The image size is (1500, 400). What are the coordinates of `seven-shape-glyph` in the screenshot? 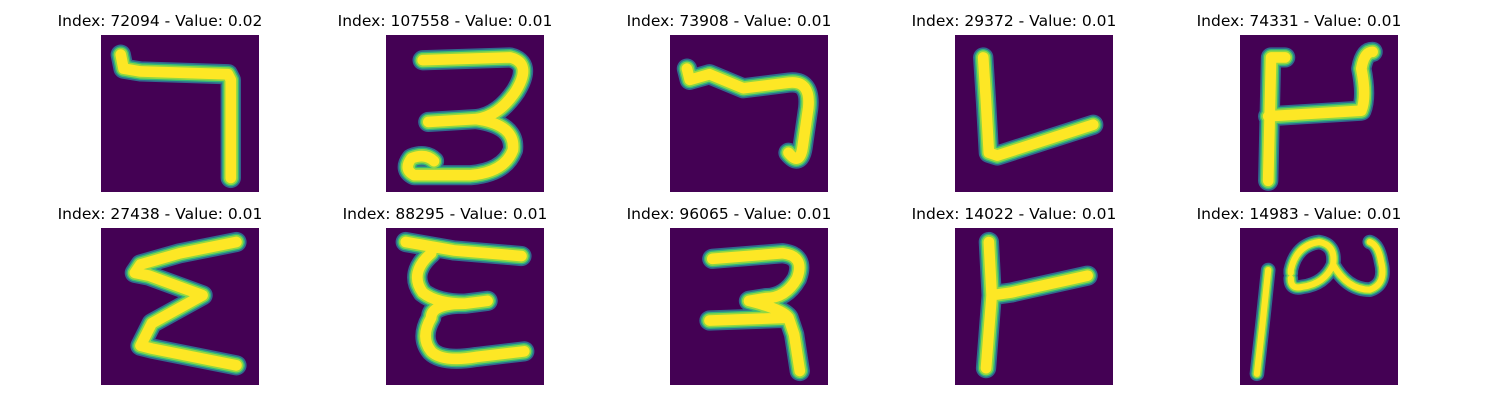 It's located at (180, 113).